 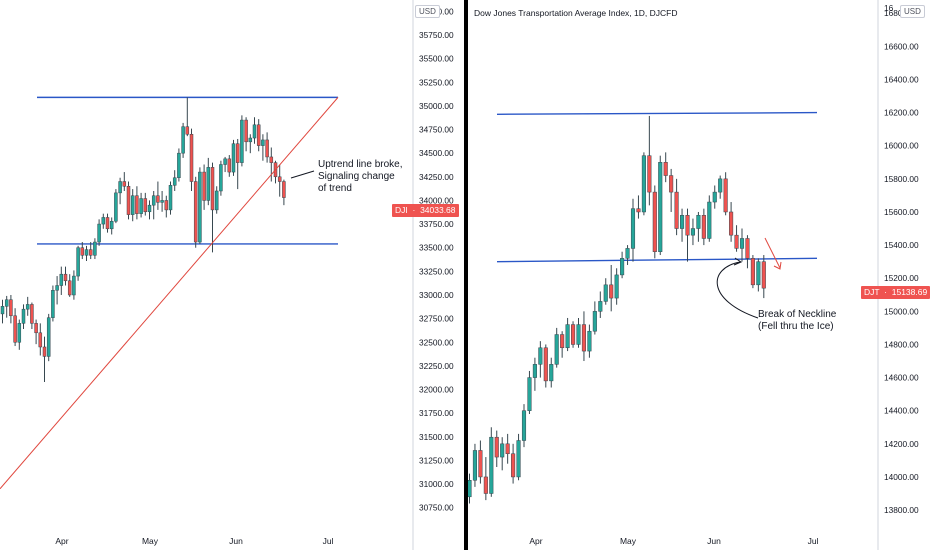 What do you see at coordinates (436, 342) in the screenshot?
I see `y-tick-label: 32500.00` at bounding box center [436, 342].